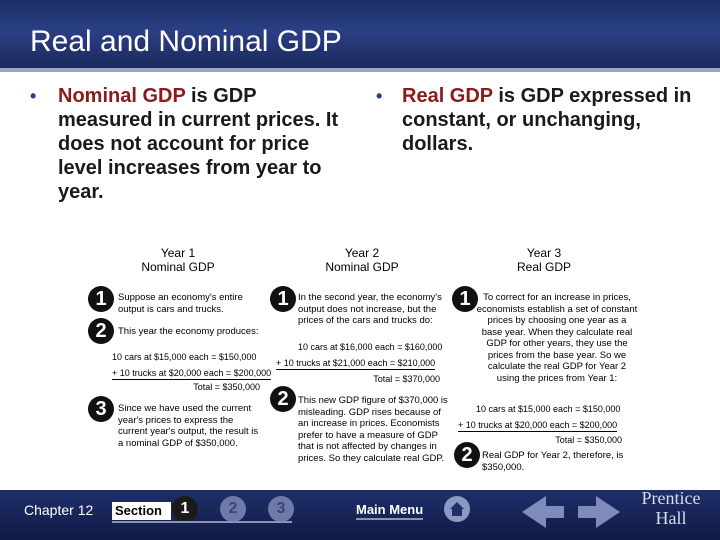 Image resolution: width=720 pixels, height=540 pixels. Describe the element at coordinates (59, 510) in the screenshot. I see `chapter-label: Chapter 12` at that location.